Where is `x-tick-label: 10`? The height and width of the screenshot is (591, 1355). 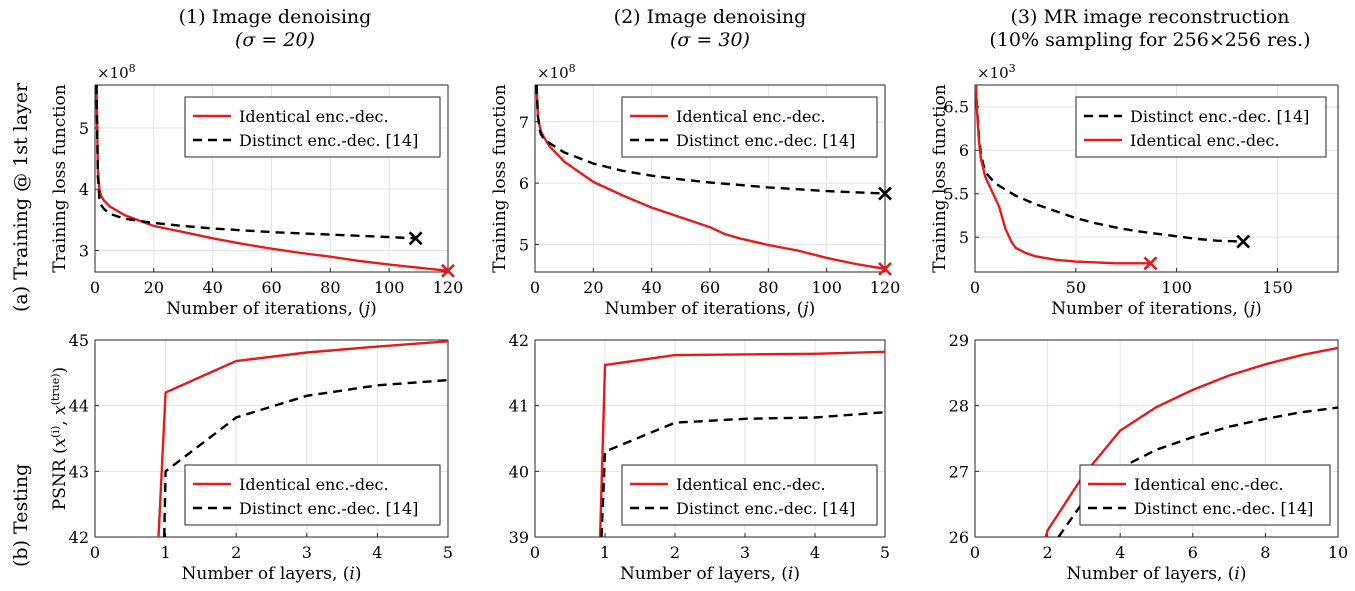
x-tick-label: 10 is located at coordinates (1338, 552).